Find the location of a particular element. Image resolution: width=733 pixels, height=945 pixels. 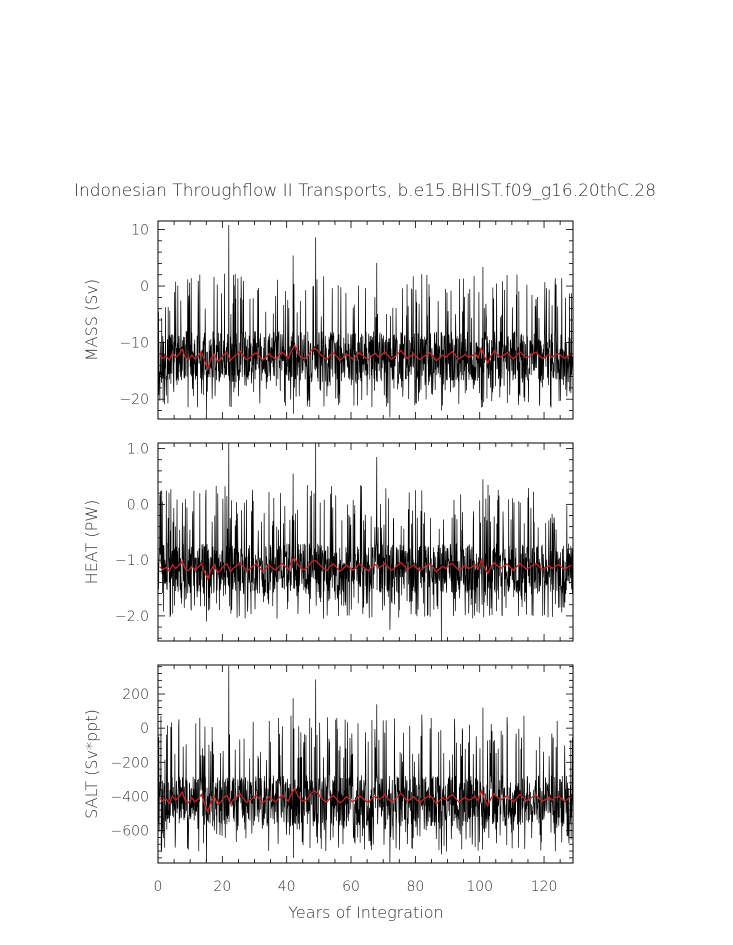

mass-y-tick-label: −20 is located at coordinates (134, 400).